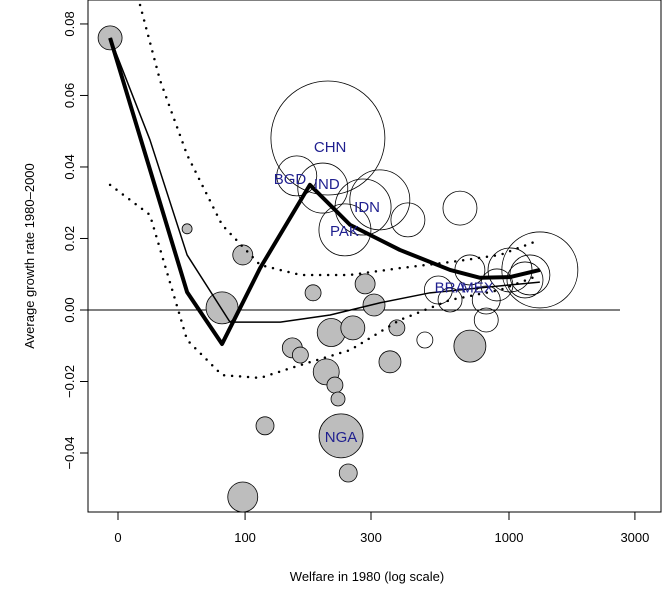 The width and height of the screenshot is (664, 595). Describe the element at coordinates (117, 537) in the screenshot. I see `x-tick-label: 0` at that location.